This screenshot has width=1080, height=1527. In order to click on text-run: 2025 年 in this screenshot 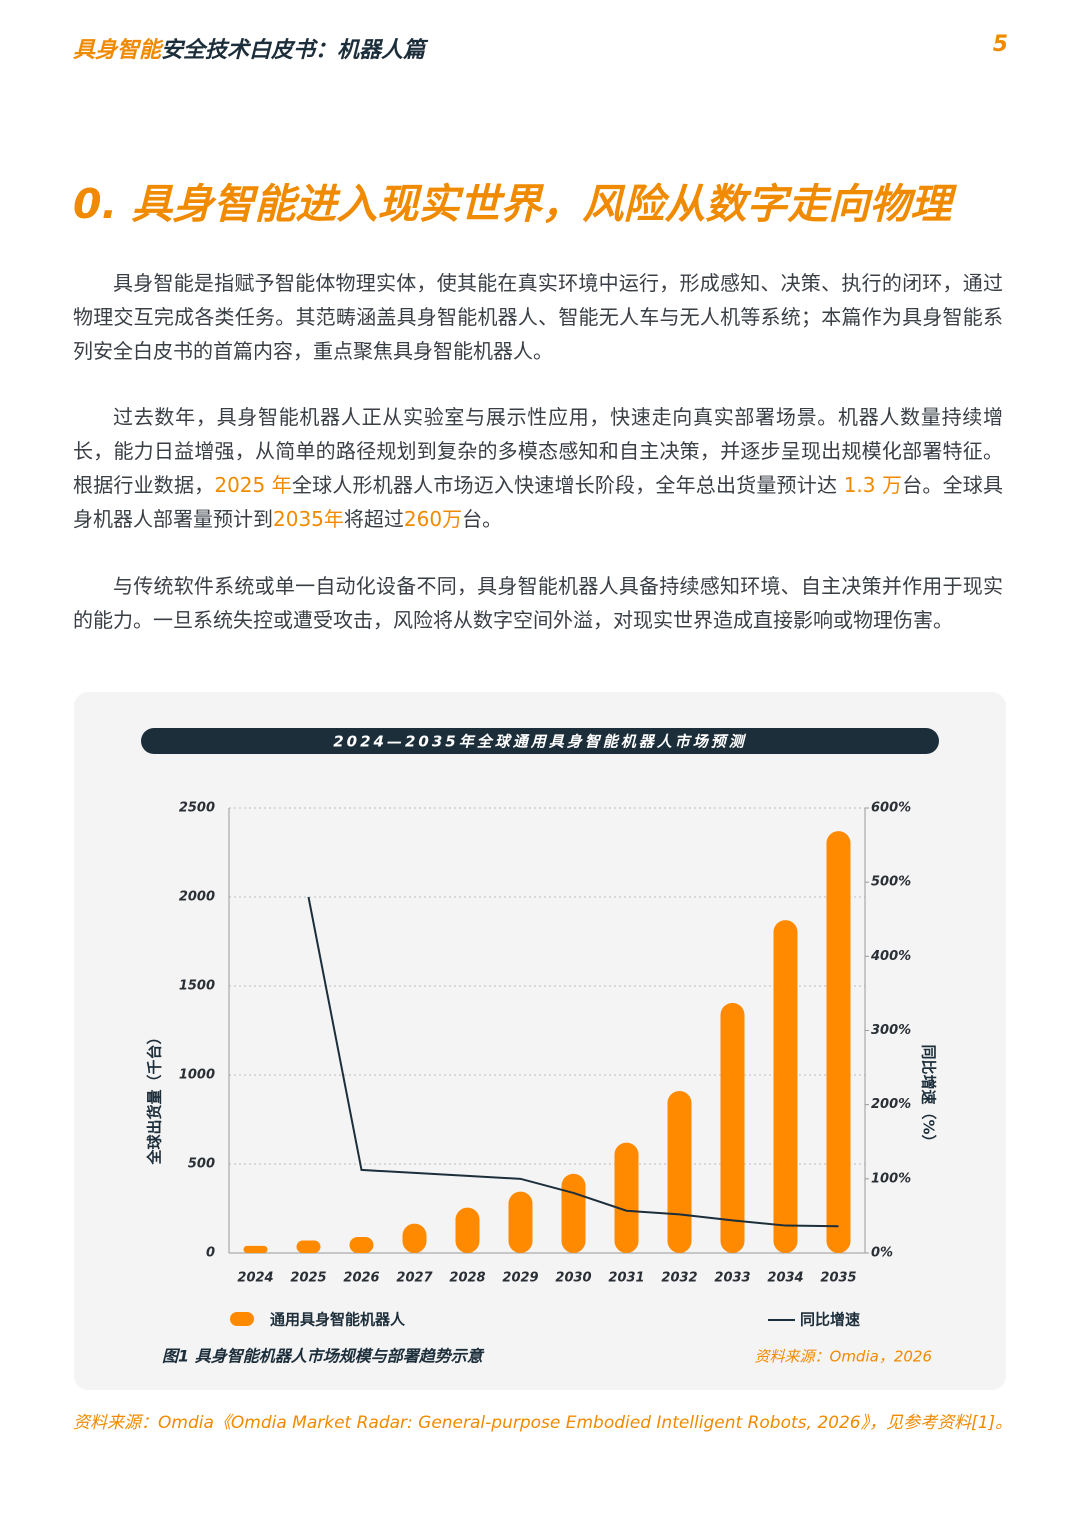, I will do `click(253, 485)`.